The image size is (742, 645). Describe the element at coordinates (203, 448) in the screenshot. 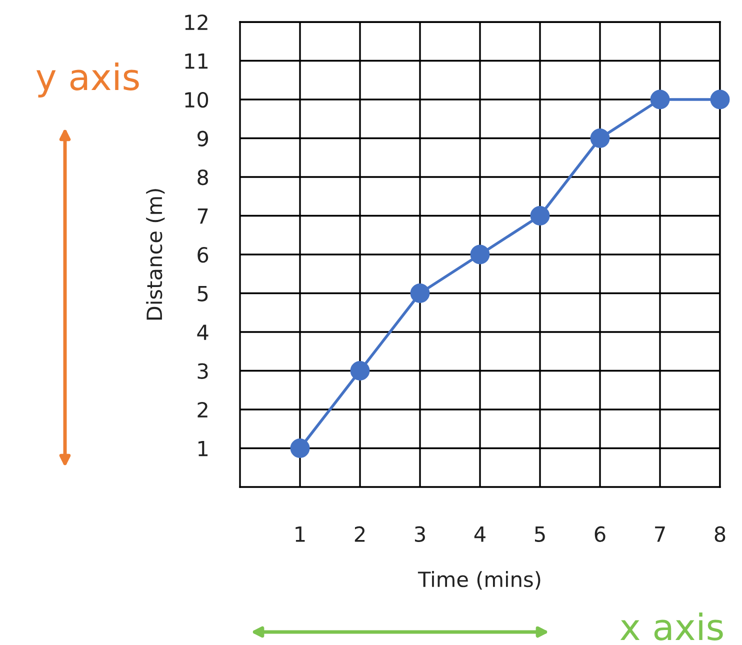

I see `y-tick-label: 1` at that location.